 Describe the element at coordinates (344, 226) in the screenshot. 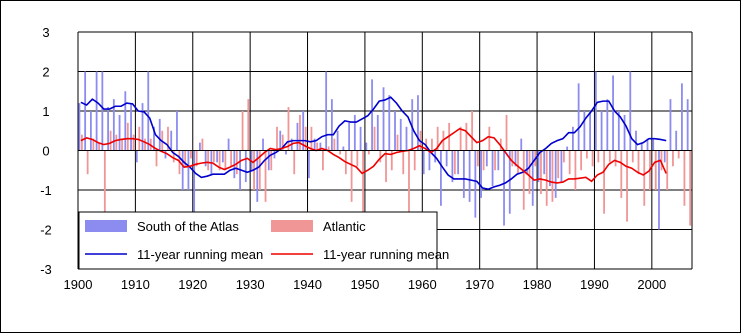

I see `legend-label: Atlantic` at that location.